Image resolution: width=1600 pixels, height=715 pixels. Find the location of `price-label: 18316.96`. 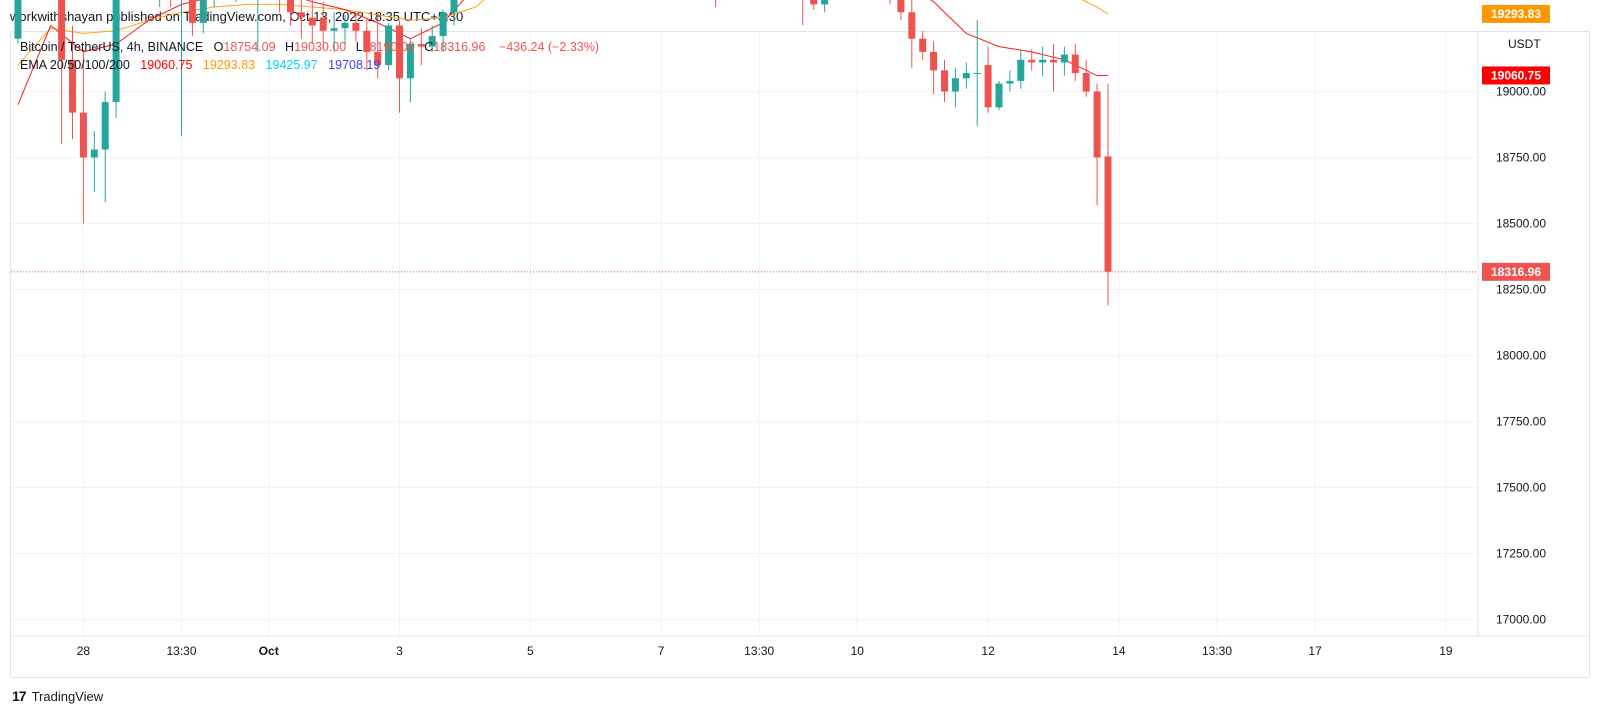

price-label: 18316.96 is located at coordinates (1516, 272).